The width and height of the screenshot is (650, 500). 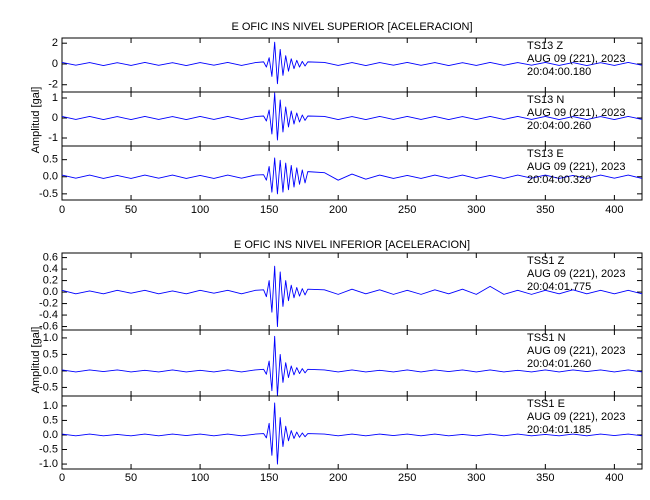 I want to click on y-tick-label: 0.2, so click(x=50, y=280).